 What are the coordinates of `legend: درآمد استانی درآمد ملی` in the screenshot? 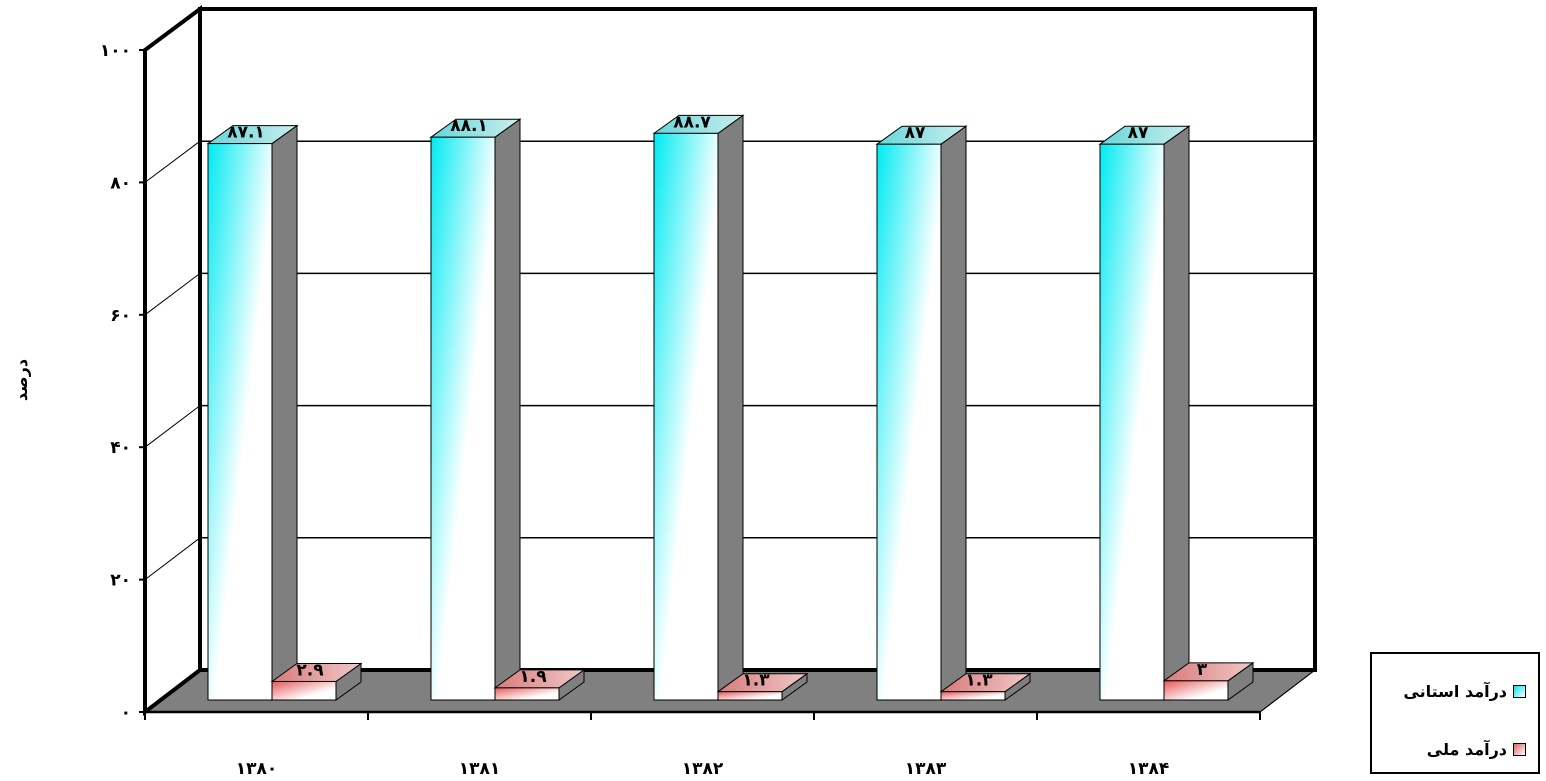 It's located at (1455, 713).